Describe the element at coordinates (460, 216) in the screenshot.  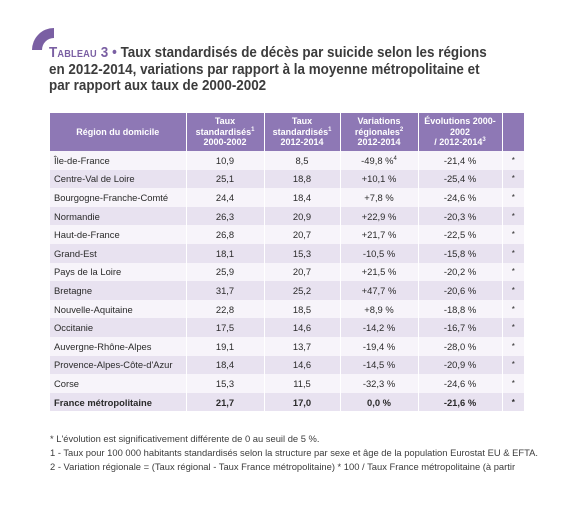
I see `evolution-cell: -20,3 %` at that location.